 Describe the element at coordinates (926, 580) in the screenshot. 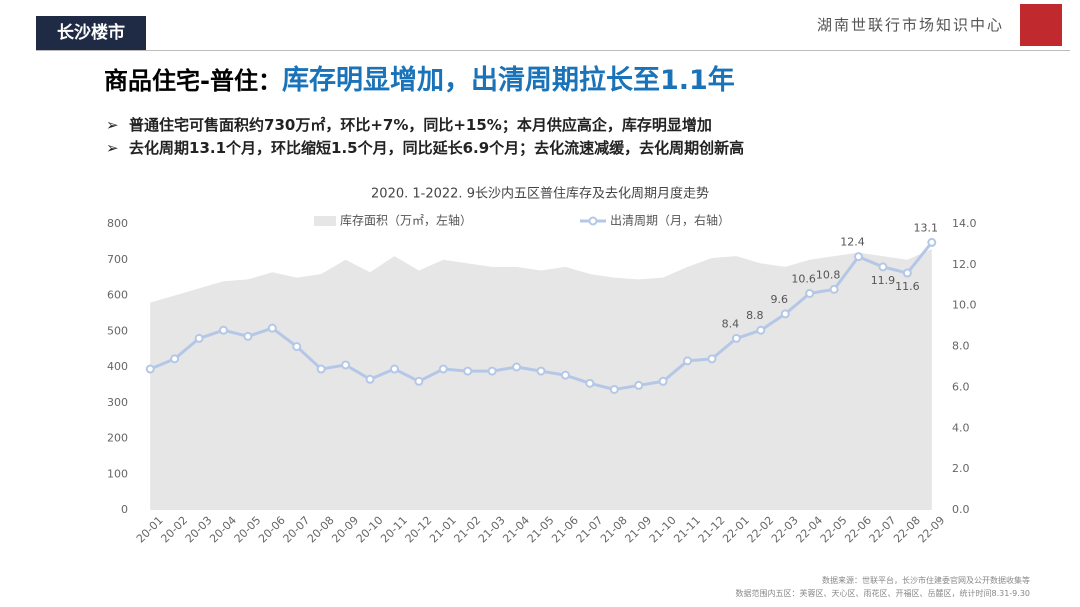

I see `source: 数据来源：世联平台，长沙市住建委官网及公开数据收集等` at that location.